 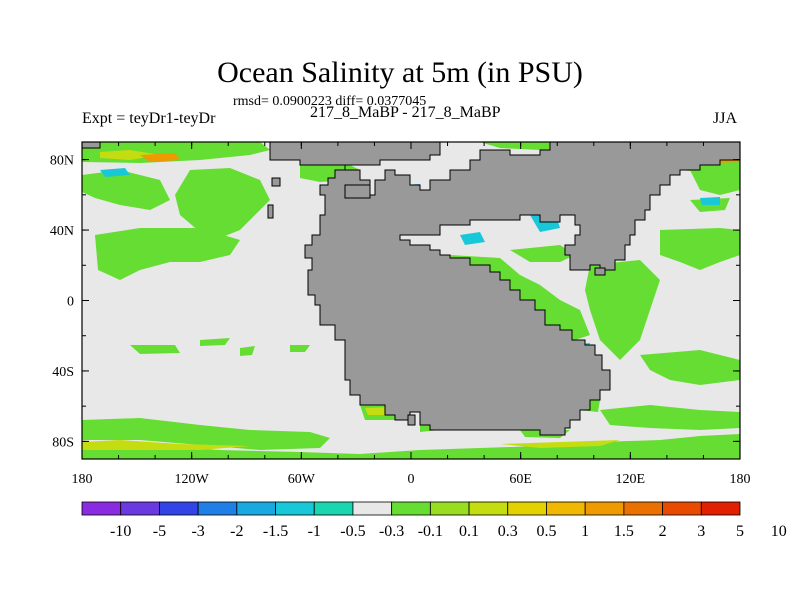 I want to click on colorbar-label: 10, so click(x=779, y=531).